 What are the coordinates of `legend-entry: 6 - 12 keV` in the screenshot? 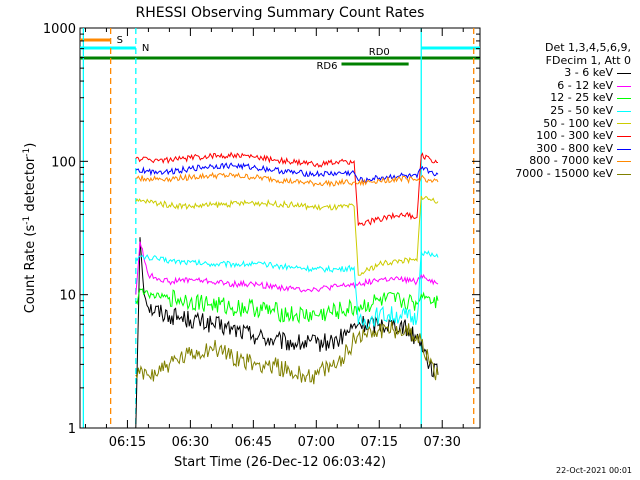 It's located at (558, 85).